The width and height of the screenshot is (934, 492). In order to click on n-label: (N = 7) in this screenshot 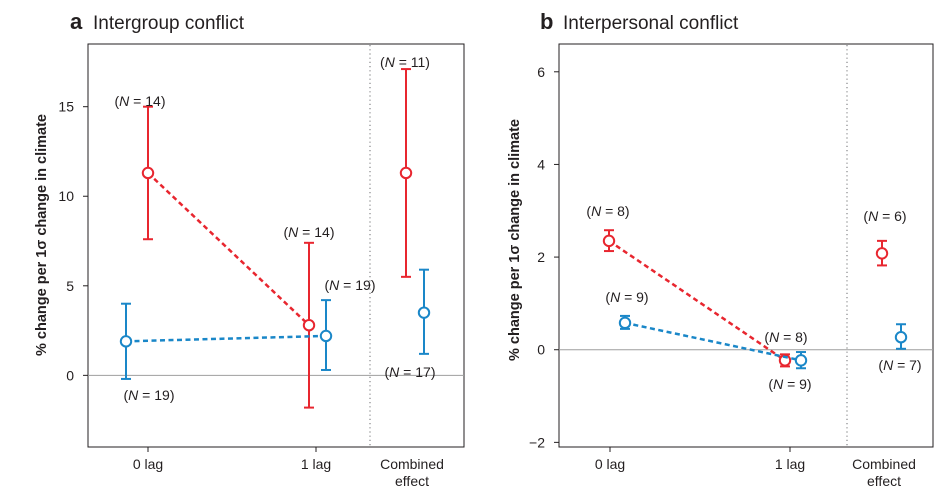, I will do `click(899, 365)`.